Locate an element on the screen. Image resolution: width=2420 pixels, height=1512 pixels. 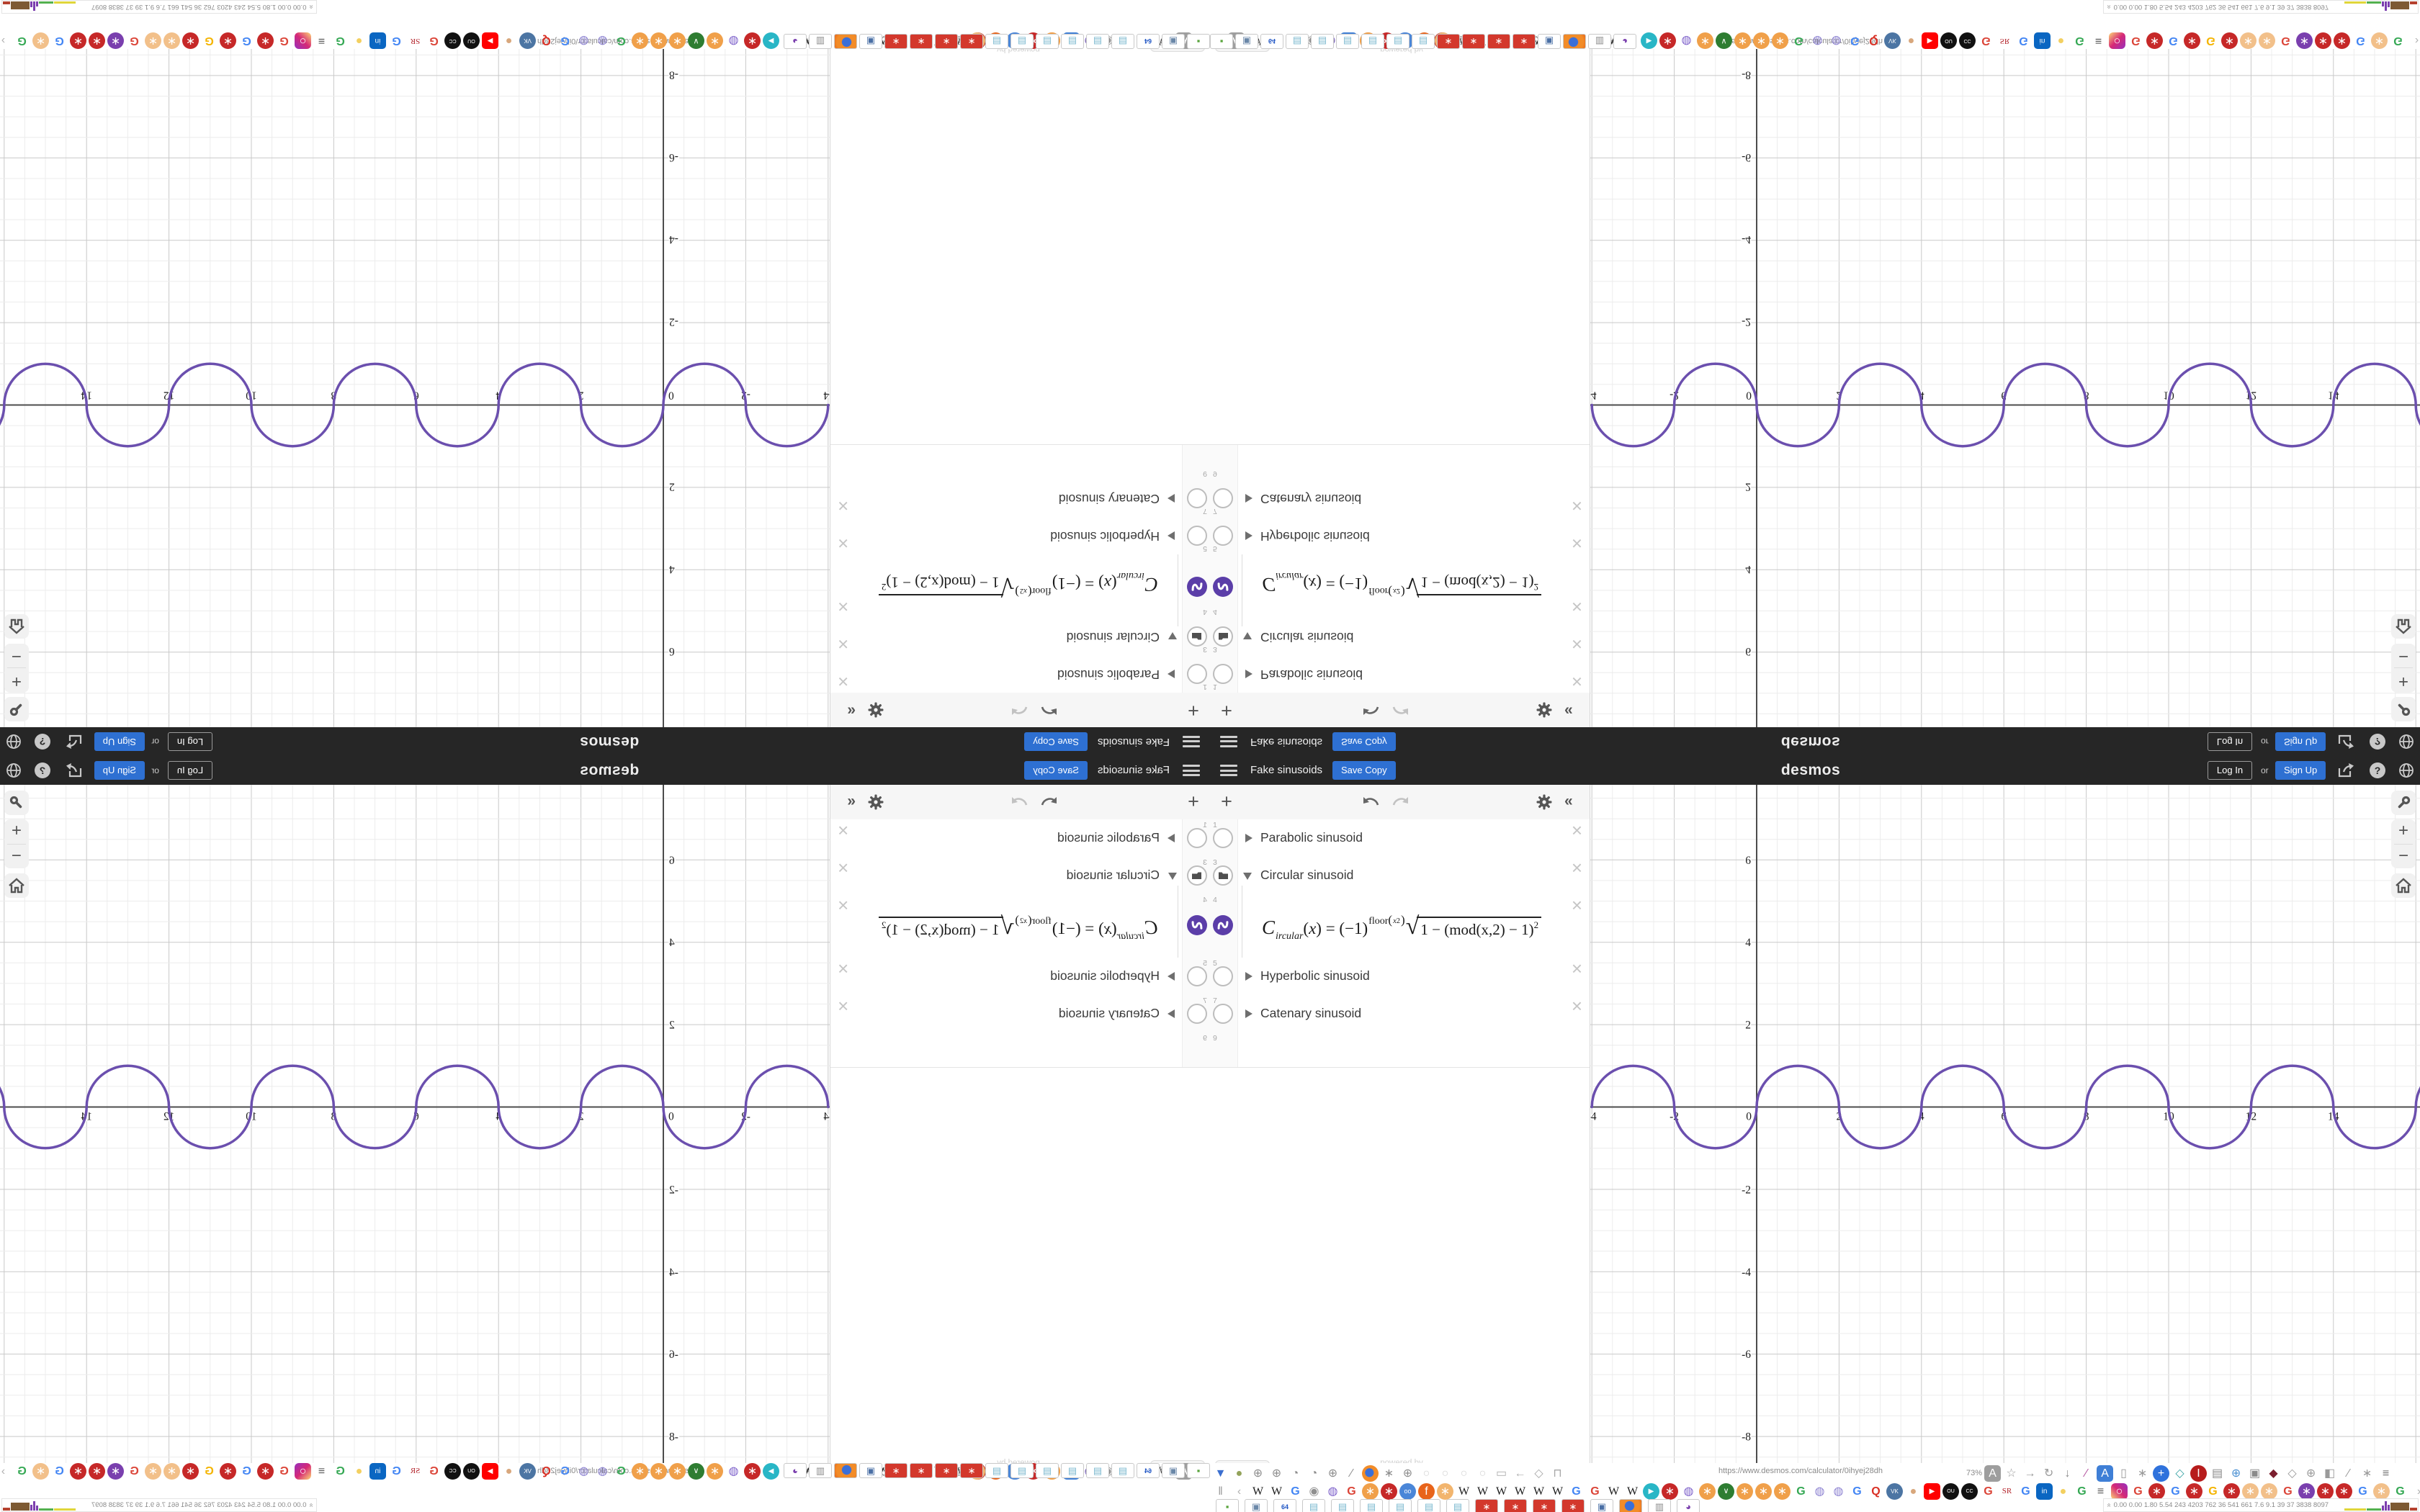
app-shortcut-icon: ▥ is located at coordinates (1659, 1505).